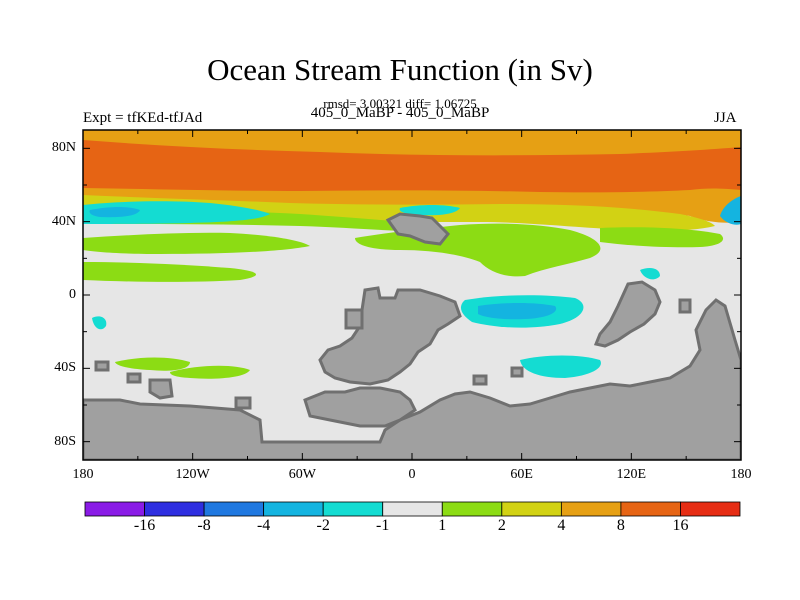 This screenshot has height=600, width=800. I want to click on latitude-tick-label: 40S, so click(65, 368).